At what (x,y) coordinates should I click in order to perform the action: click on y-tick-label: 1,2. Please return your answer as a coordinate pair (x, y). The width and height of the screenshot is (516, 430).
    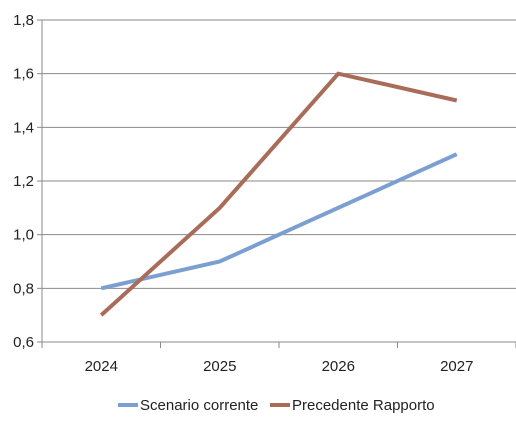
    Looking at the image, I should click on (23, 181).